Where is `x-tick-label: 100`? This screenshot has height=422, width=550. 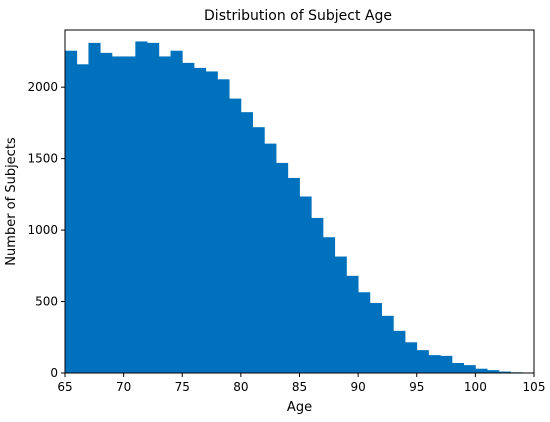 x-tick-label: 100 is located at coordinates (475, 387).